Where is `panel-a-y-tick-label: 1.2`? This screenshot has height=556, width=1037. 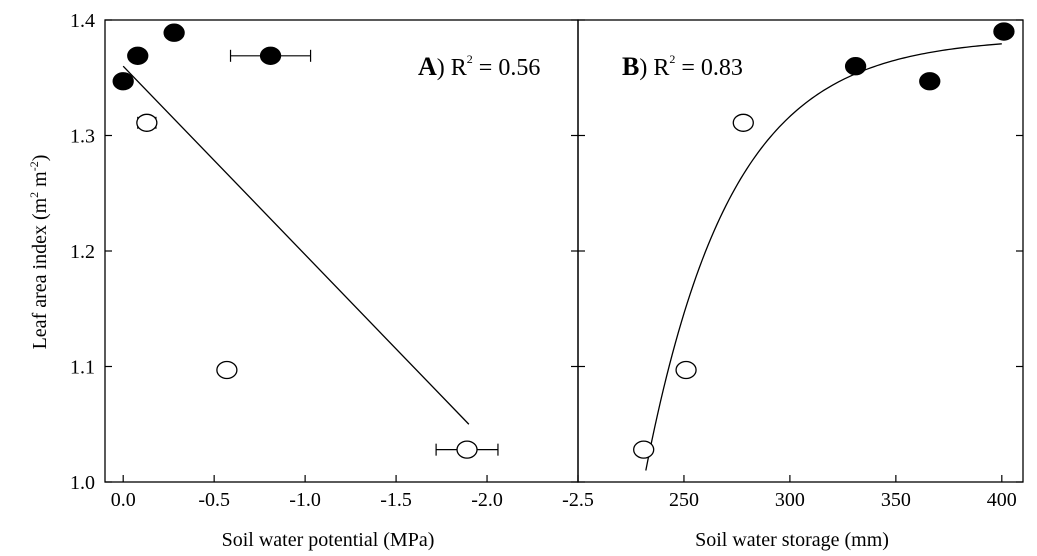 panel-a-y-tick-label: 1.2 is located at coordinates (82, 252).